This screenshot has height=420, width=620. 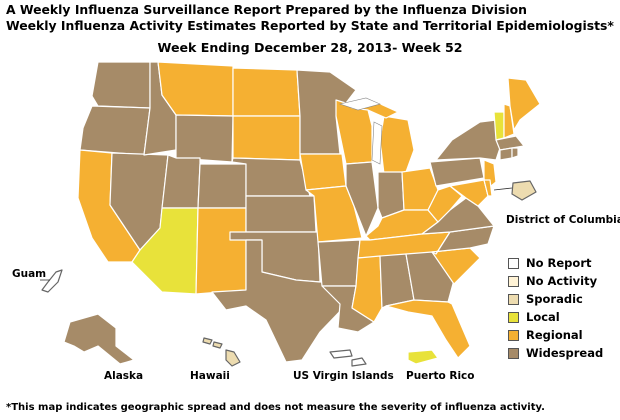 What do you see at coordinates (121, 85) in the screenshot?
I see `state-wa` at bounding box center [121, 85].